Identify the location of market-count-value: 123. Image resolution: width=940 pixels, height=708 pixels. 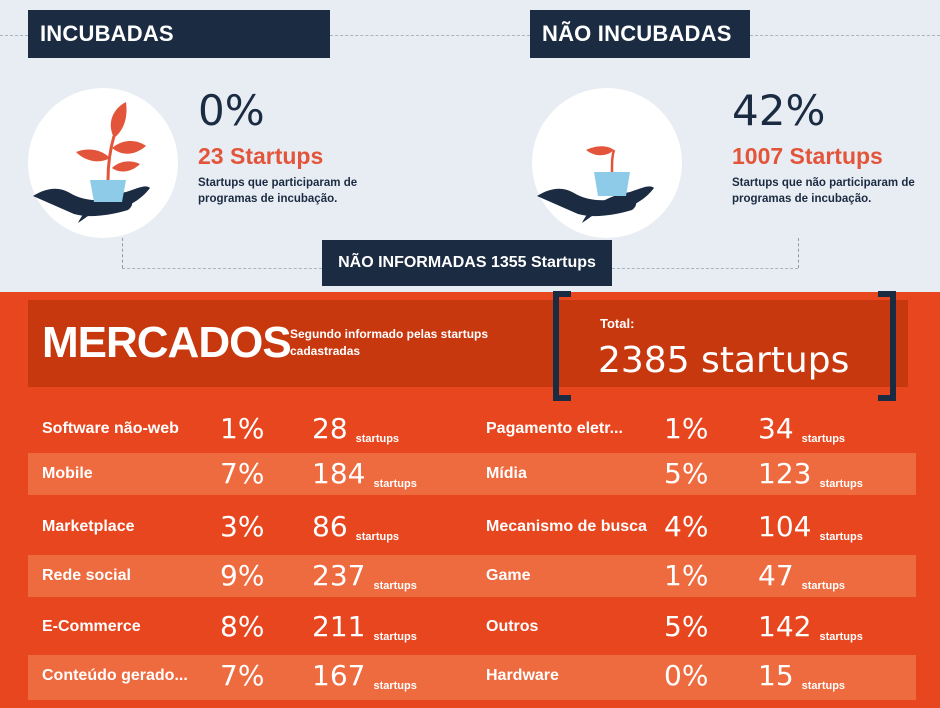
(785, 473).